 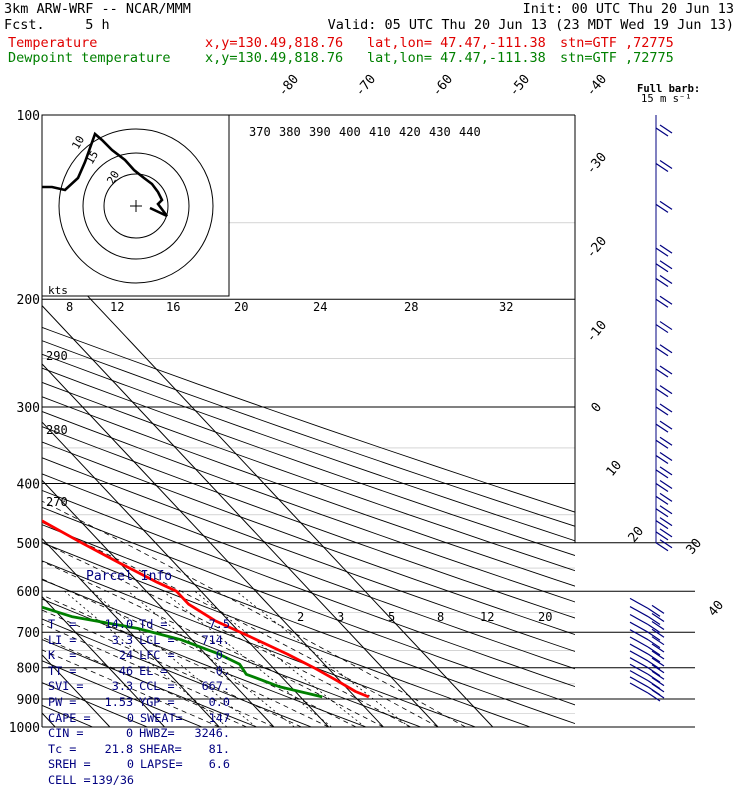 I want to click on pressure-label: 300, so click(x=28, y=408).